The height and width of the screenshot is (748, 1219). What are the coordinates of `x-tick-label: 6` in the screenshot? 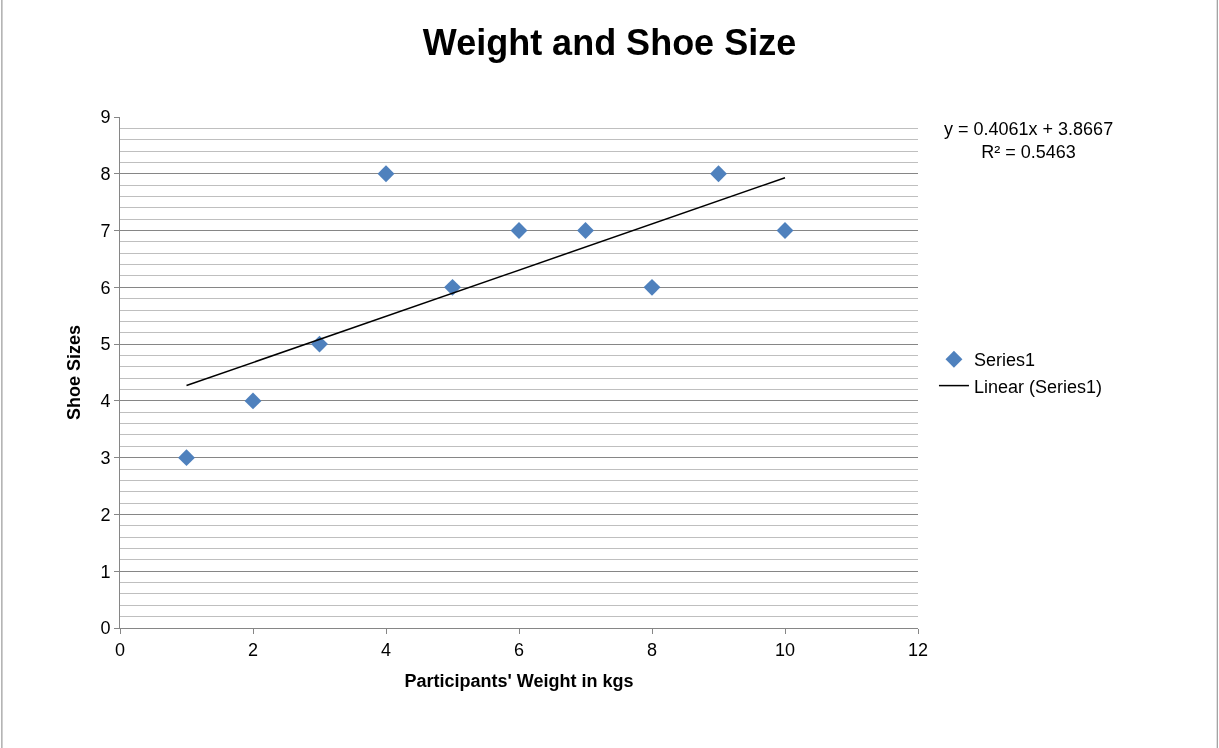 It's located at (519, 649).